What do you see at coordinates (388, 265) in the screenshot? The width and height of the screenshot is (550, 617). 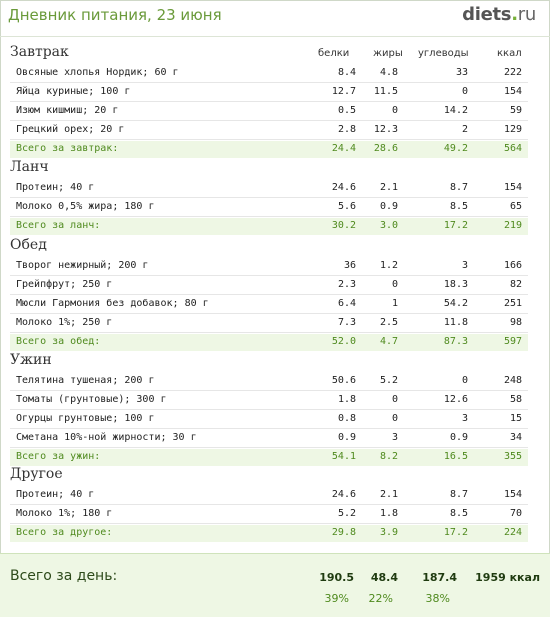 I see `fat-value: 1.2` at bounding box center [388, 265].